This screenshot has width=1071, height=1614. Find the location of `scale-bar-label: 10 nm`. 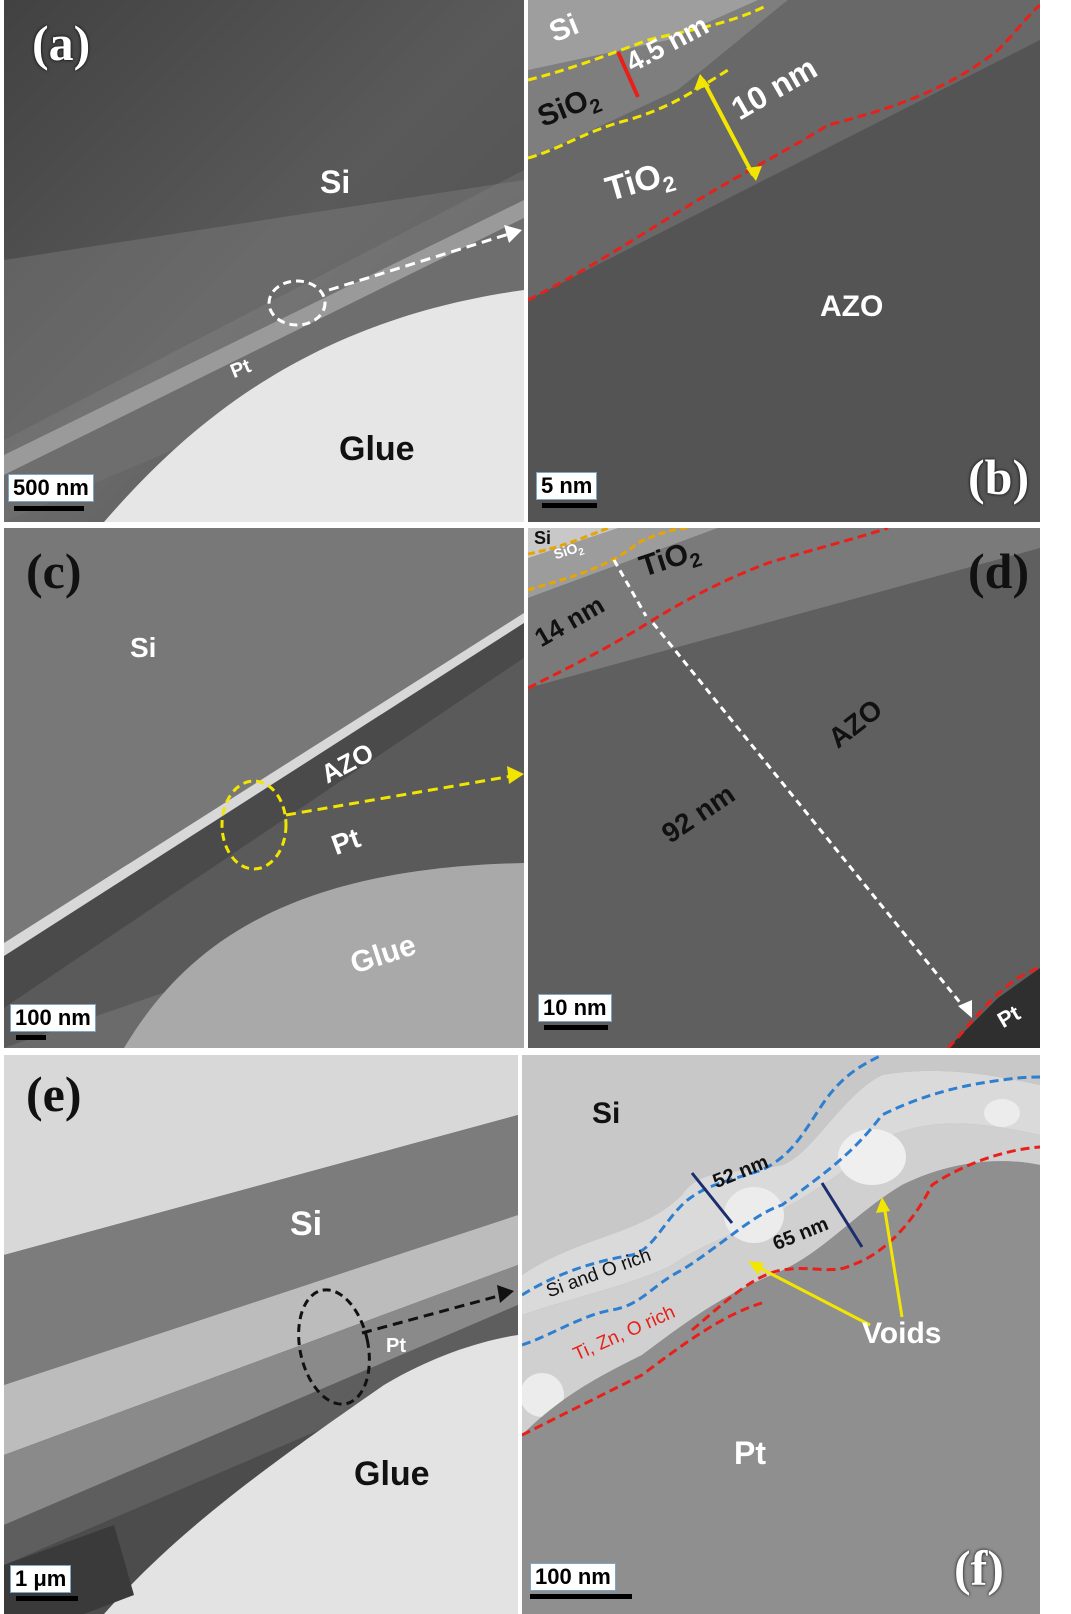

scale-bar-label: 10 nm is located at coordinates (575, 1007).